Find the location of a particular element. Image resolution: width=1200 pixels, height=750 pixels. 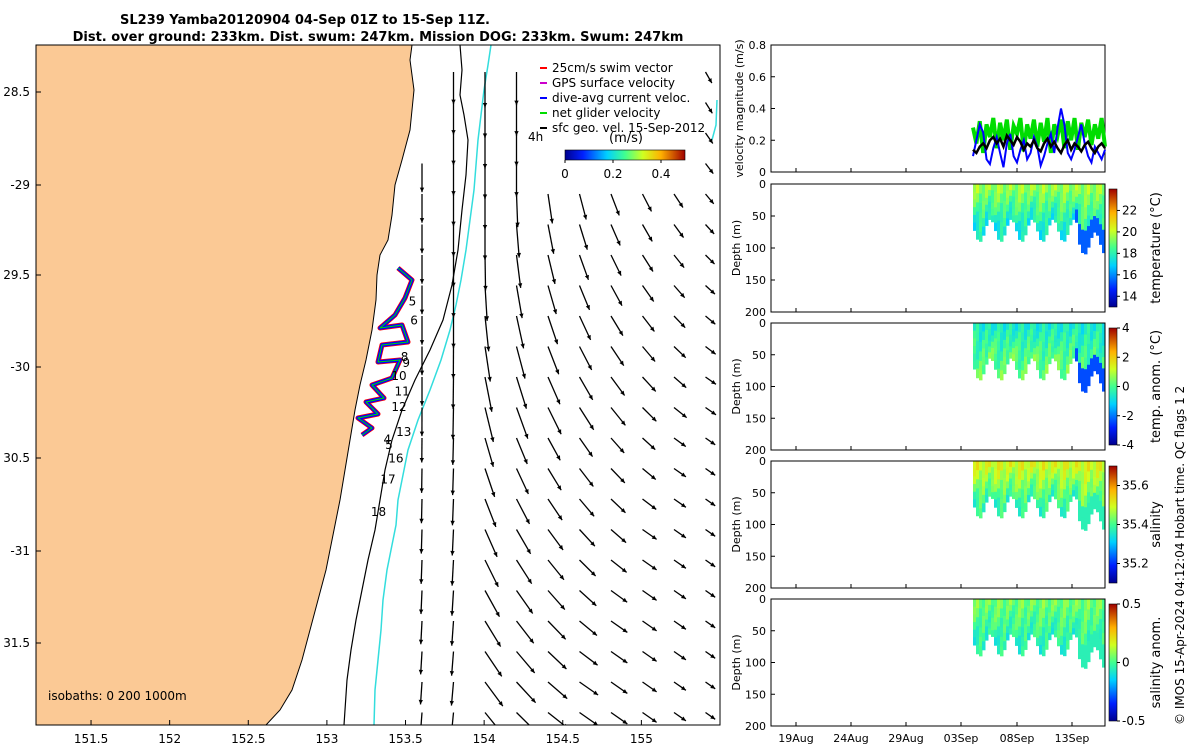

section-y-tick-label: 0 is located at coordinates (762, 599).